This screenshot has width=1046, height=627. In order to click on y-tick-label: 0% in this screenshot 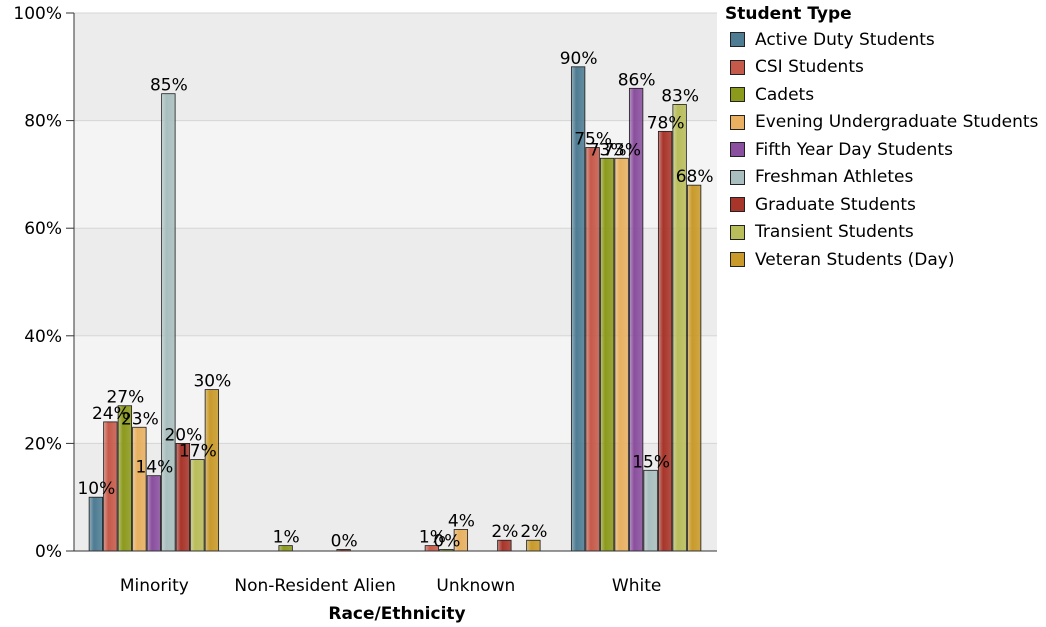, I will do `click(48, 552)`.